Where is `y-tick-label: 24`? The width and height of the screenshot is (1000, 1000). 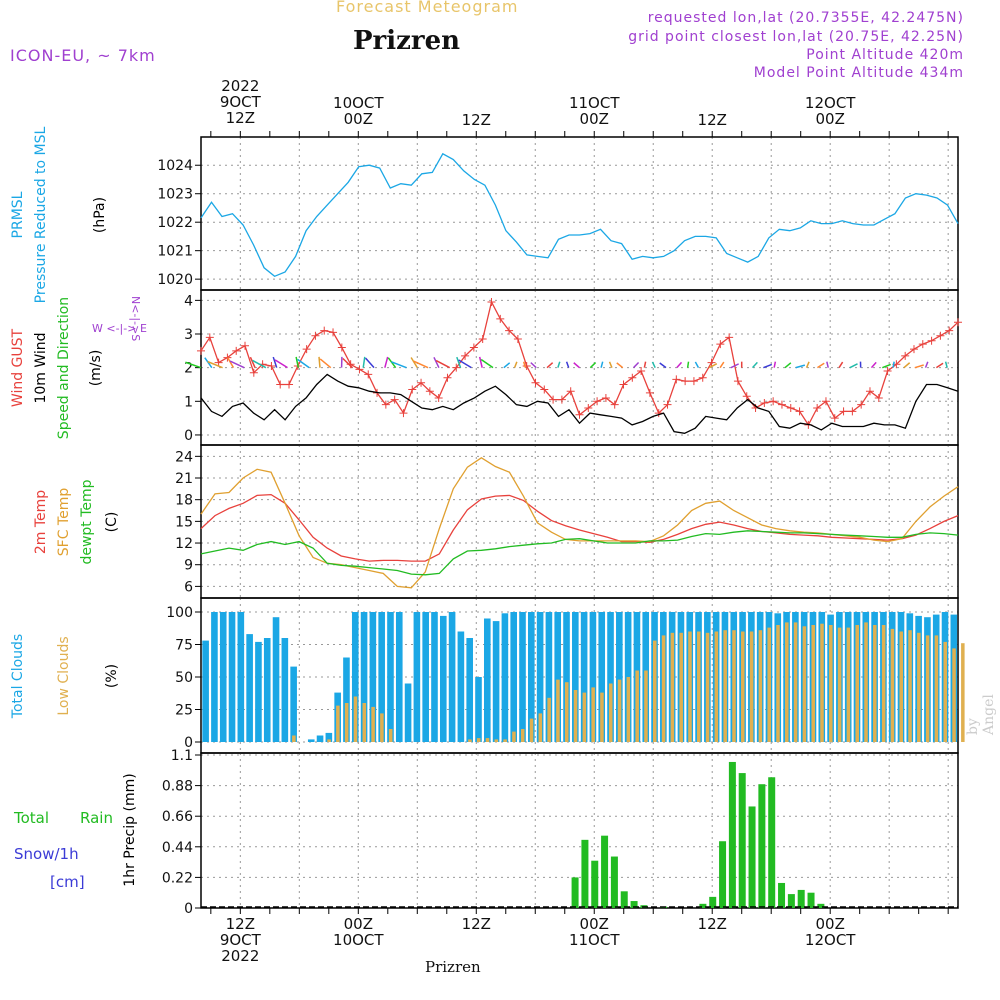
y-tick-label: 24 is located at coordinates (184, 457).